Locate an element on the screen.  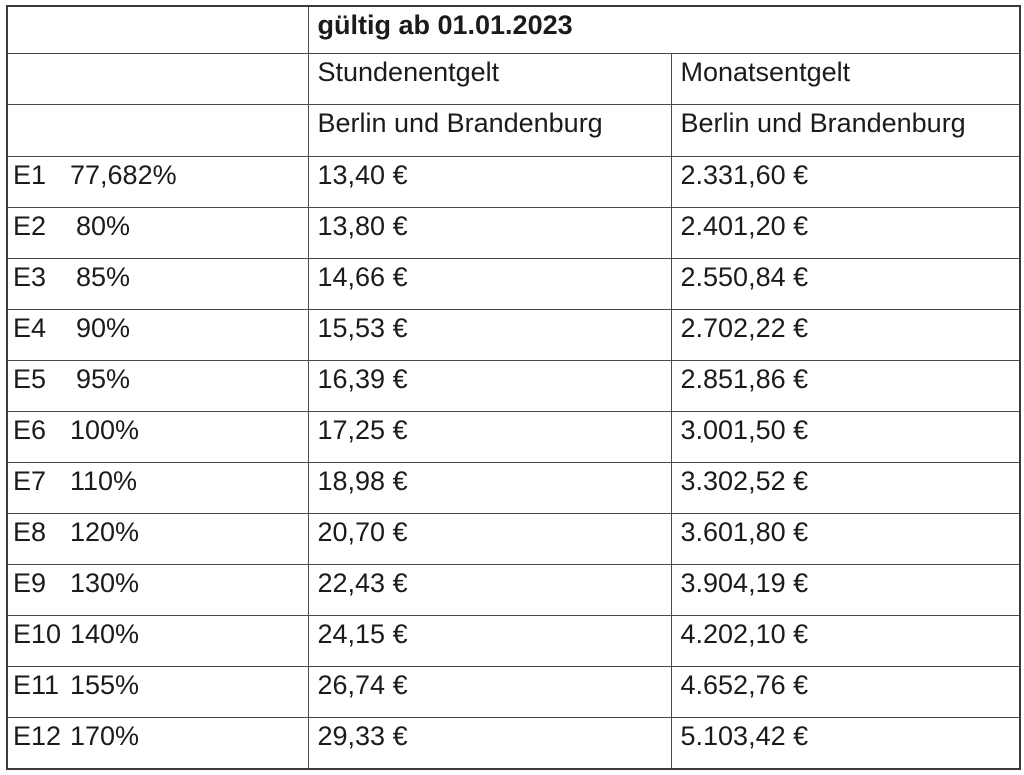
percent-value: 95% is located at coordinates (102, 378).